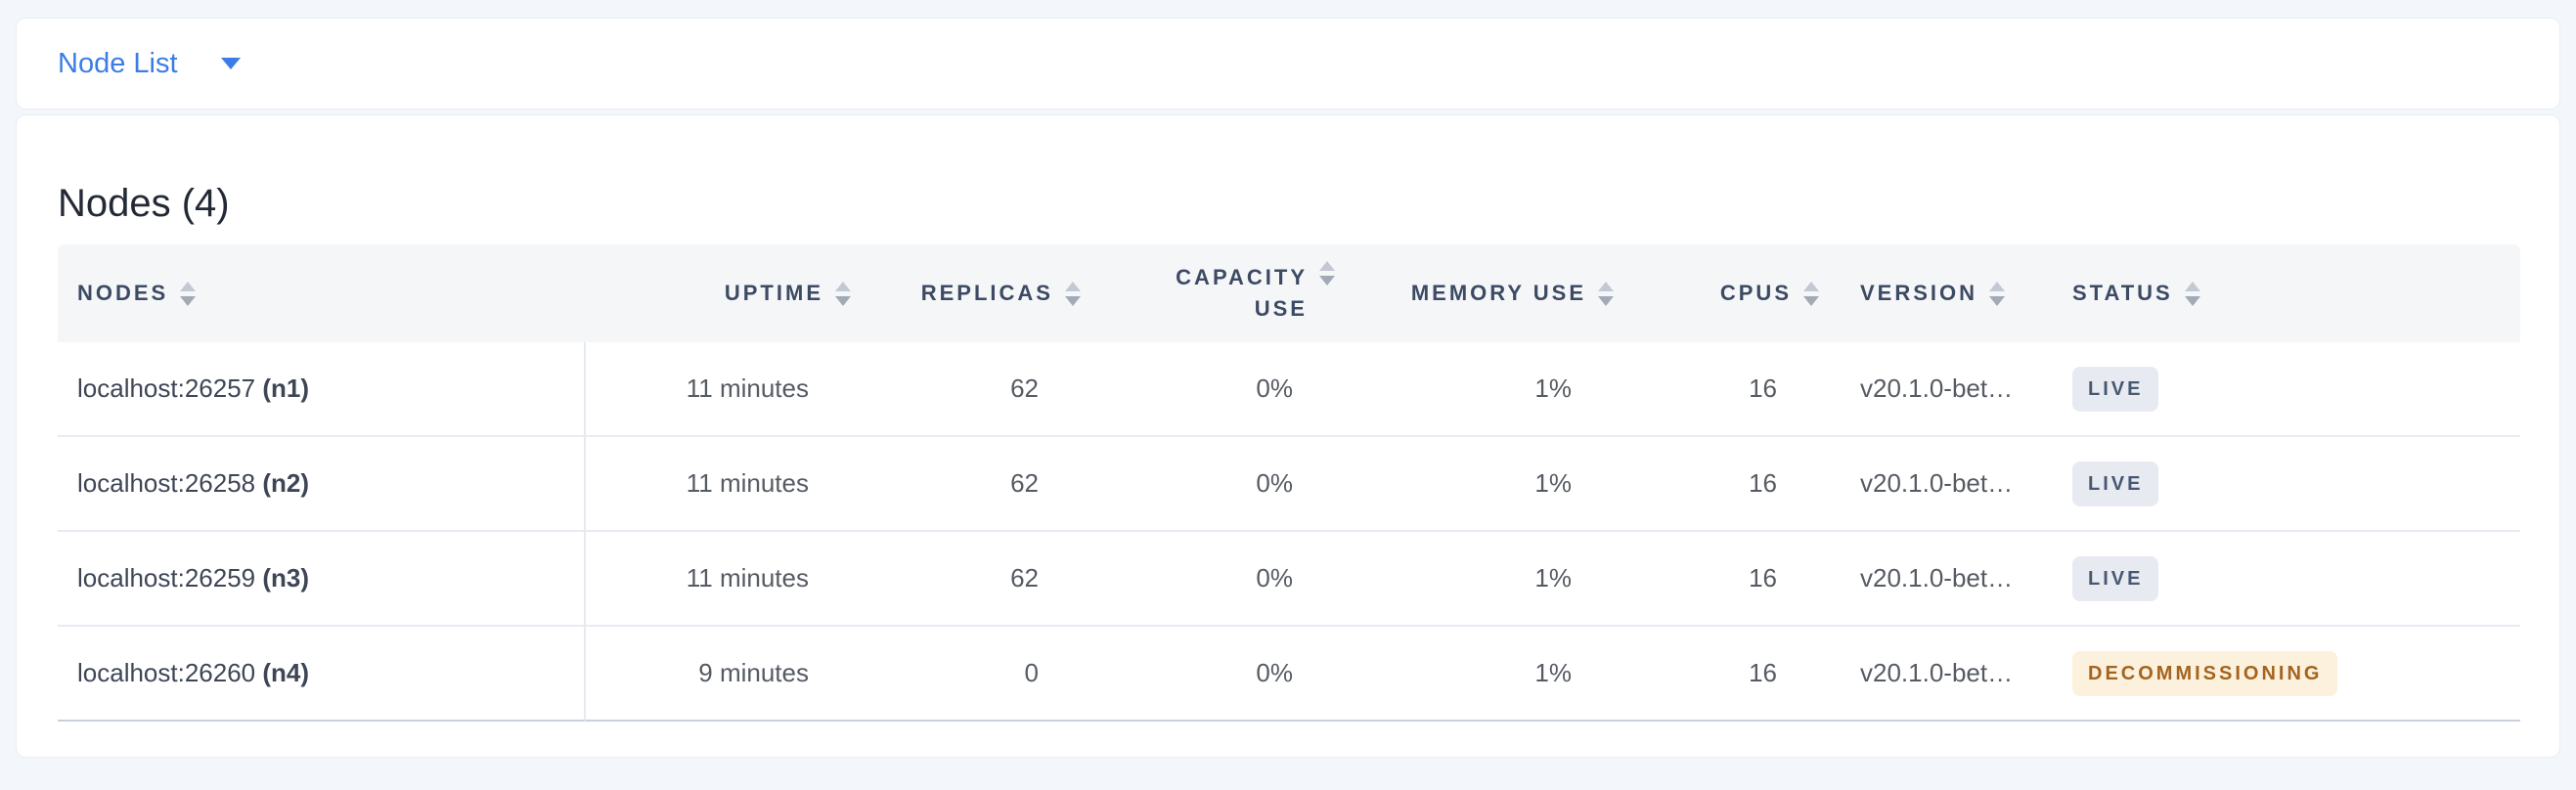  I want to click on cell-replicas: 0, so click(977, 674).